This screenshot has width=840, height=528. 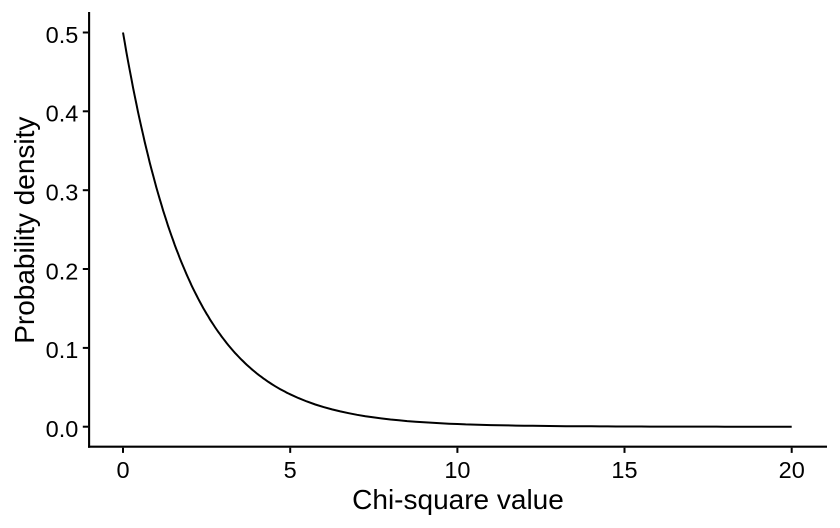 I want to click on svg-text: Chi-square value, so click(x=458, y=499).